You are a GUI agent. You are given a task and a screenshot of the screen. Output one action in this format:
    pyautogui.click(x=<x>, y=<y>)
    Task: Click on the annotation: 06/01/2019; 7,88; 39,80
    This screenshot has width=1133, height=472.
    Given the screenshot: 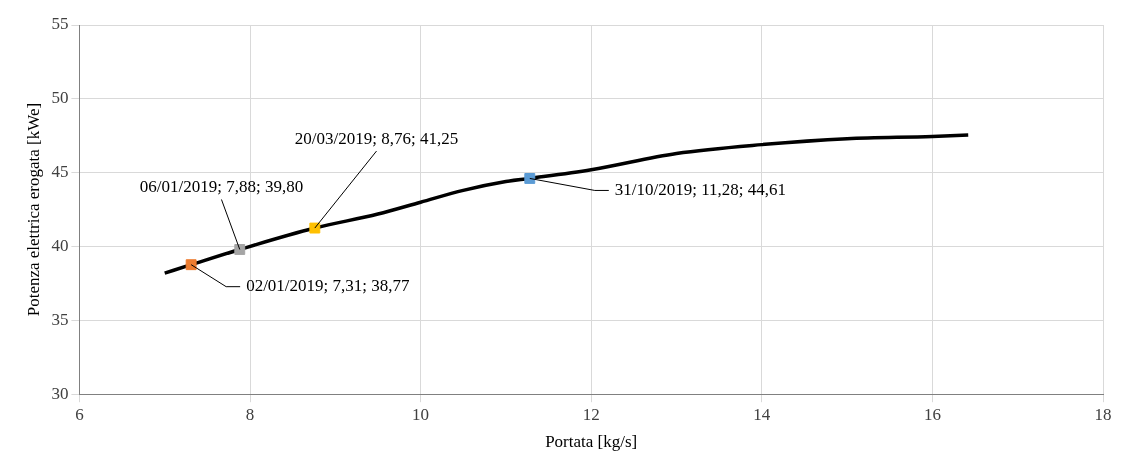 What is the action you would take?
    pyautogui.click(x=221, y=186)
    